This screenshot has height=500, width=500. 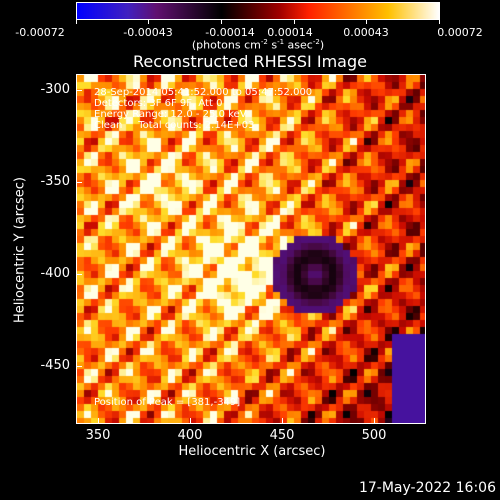 What do you see at coordinates (250, 61) in the screenshot?
I see `plot-title: Reconstructed RHESSI Image` at bounding box center [250, 61].